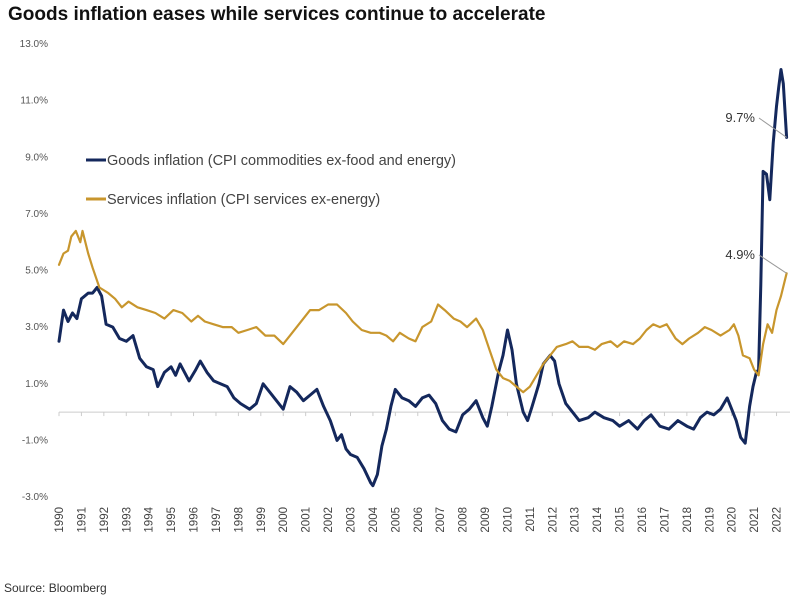 The width and height of the screenshot is (811, 599). What do you see at coordinates (755, 520) in the screenshot?
I see `x-tick-label: 2021` at bounding box center [755, 520].